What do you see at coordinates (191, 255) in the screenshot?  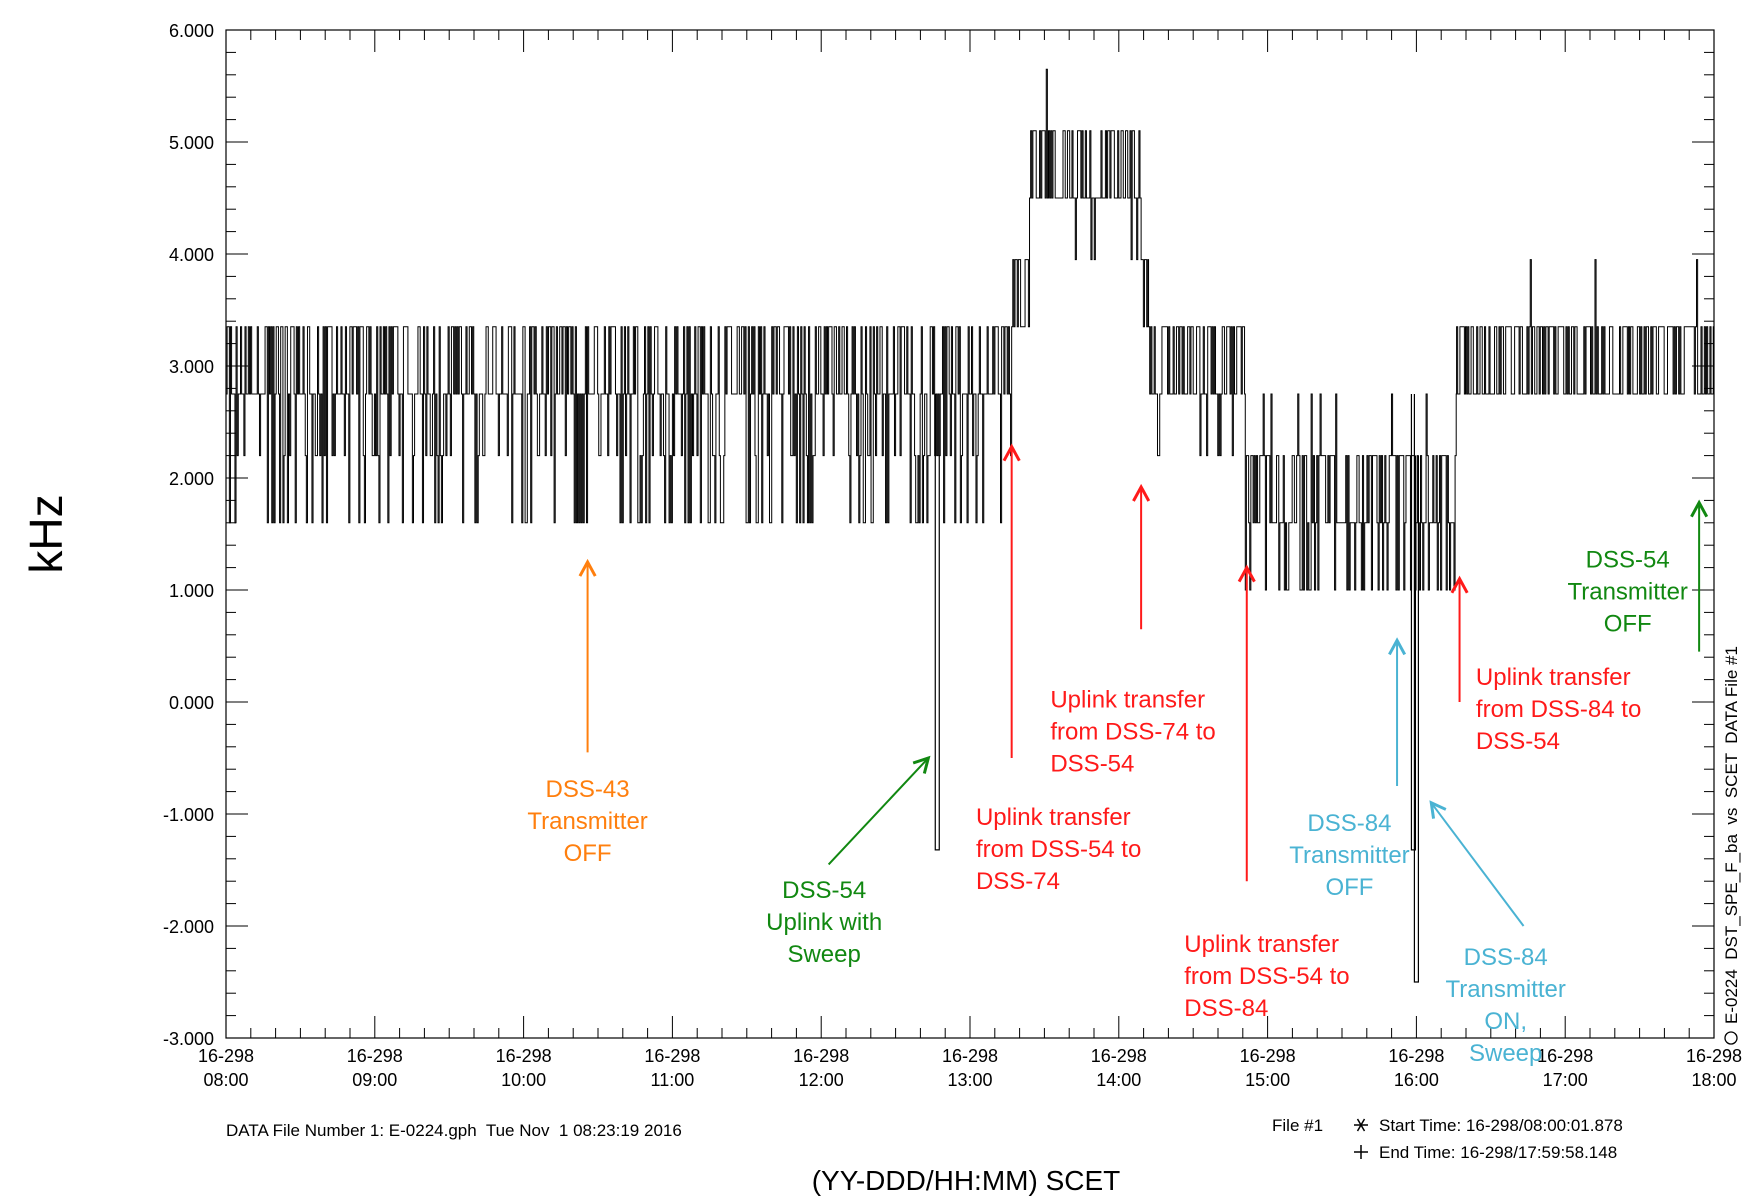 I see `y-tick-label: 4.000` at bounding box center [191, 255].